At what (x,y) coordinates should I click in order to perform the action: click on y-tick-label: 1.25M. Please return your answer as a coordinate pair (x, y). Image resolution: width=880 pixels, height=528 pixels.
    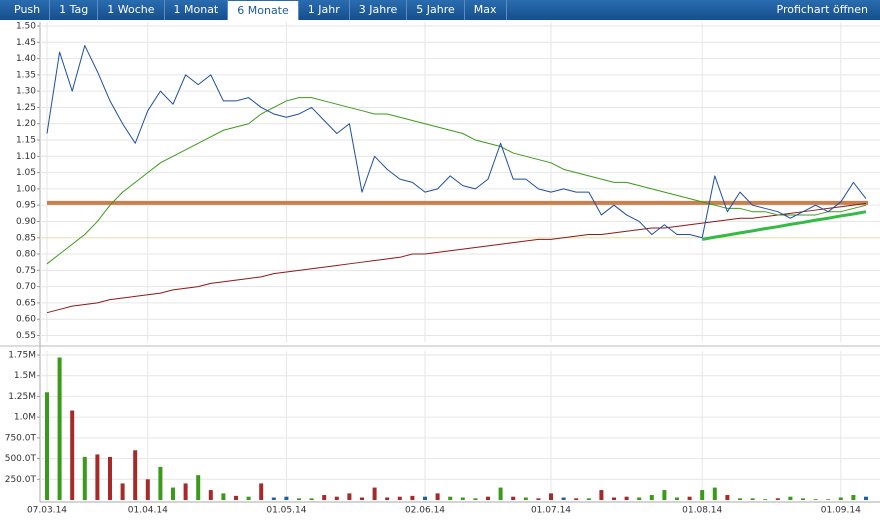
    Looking at the image, I should click on (22, 397).